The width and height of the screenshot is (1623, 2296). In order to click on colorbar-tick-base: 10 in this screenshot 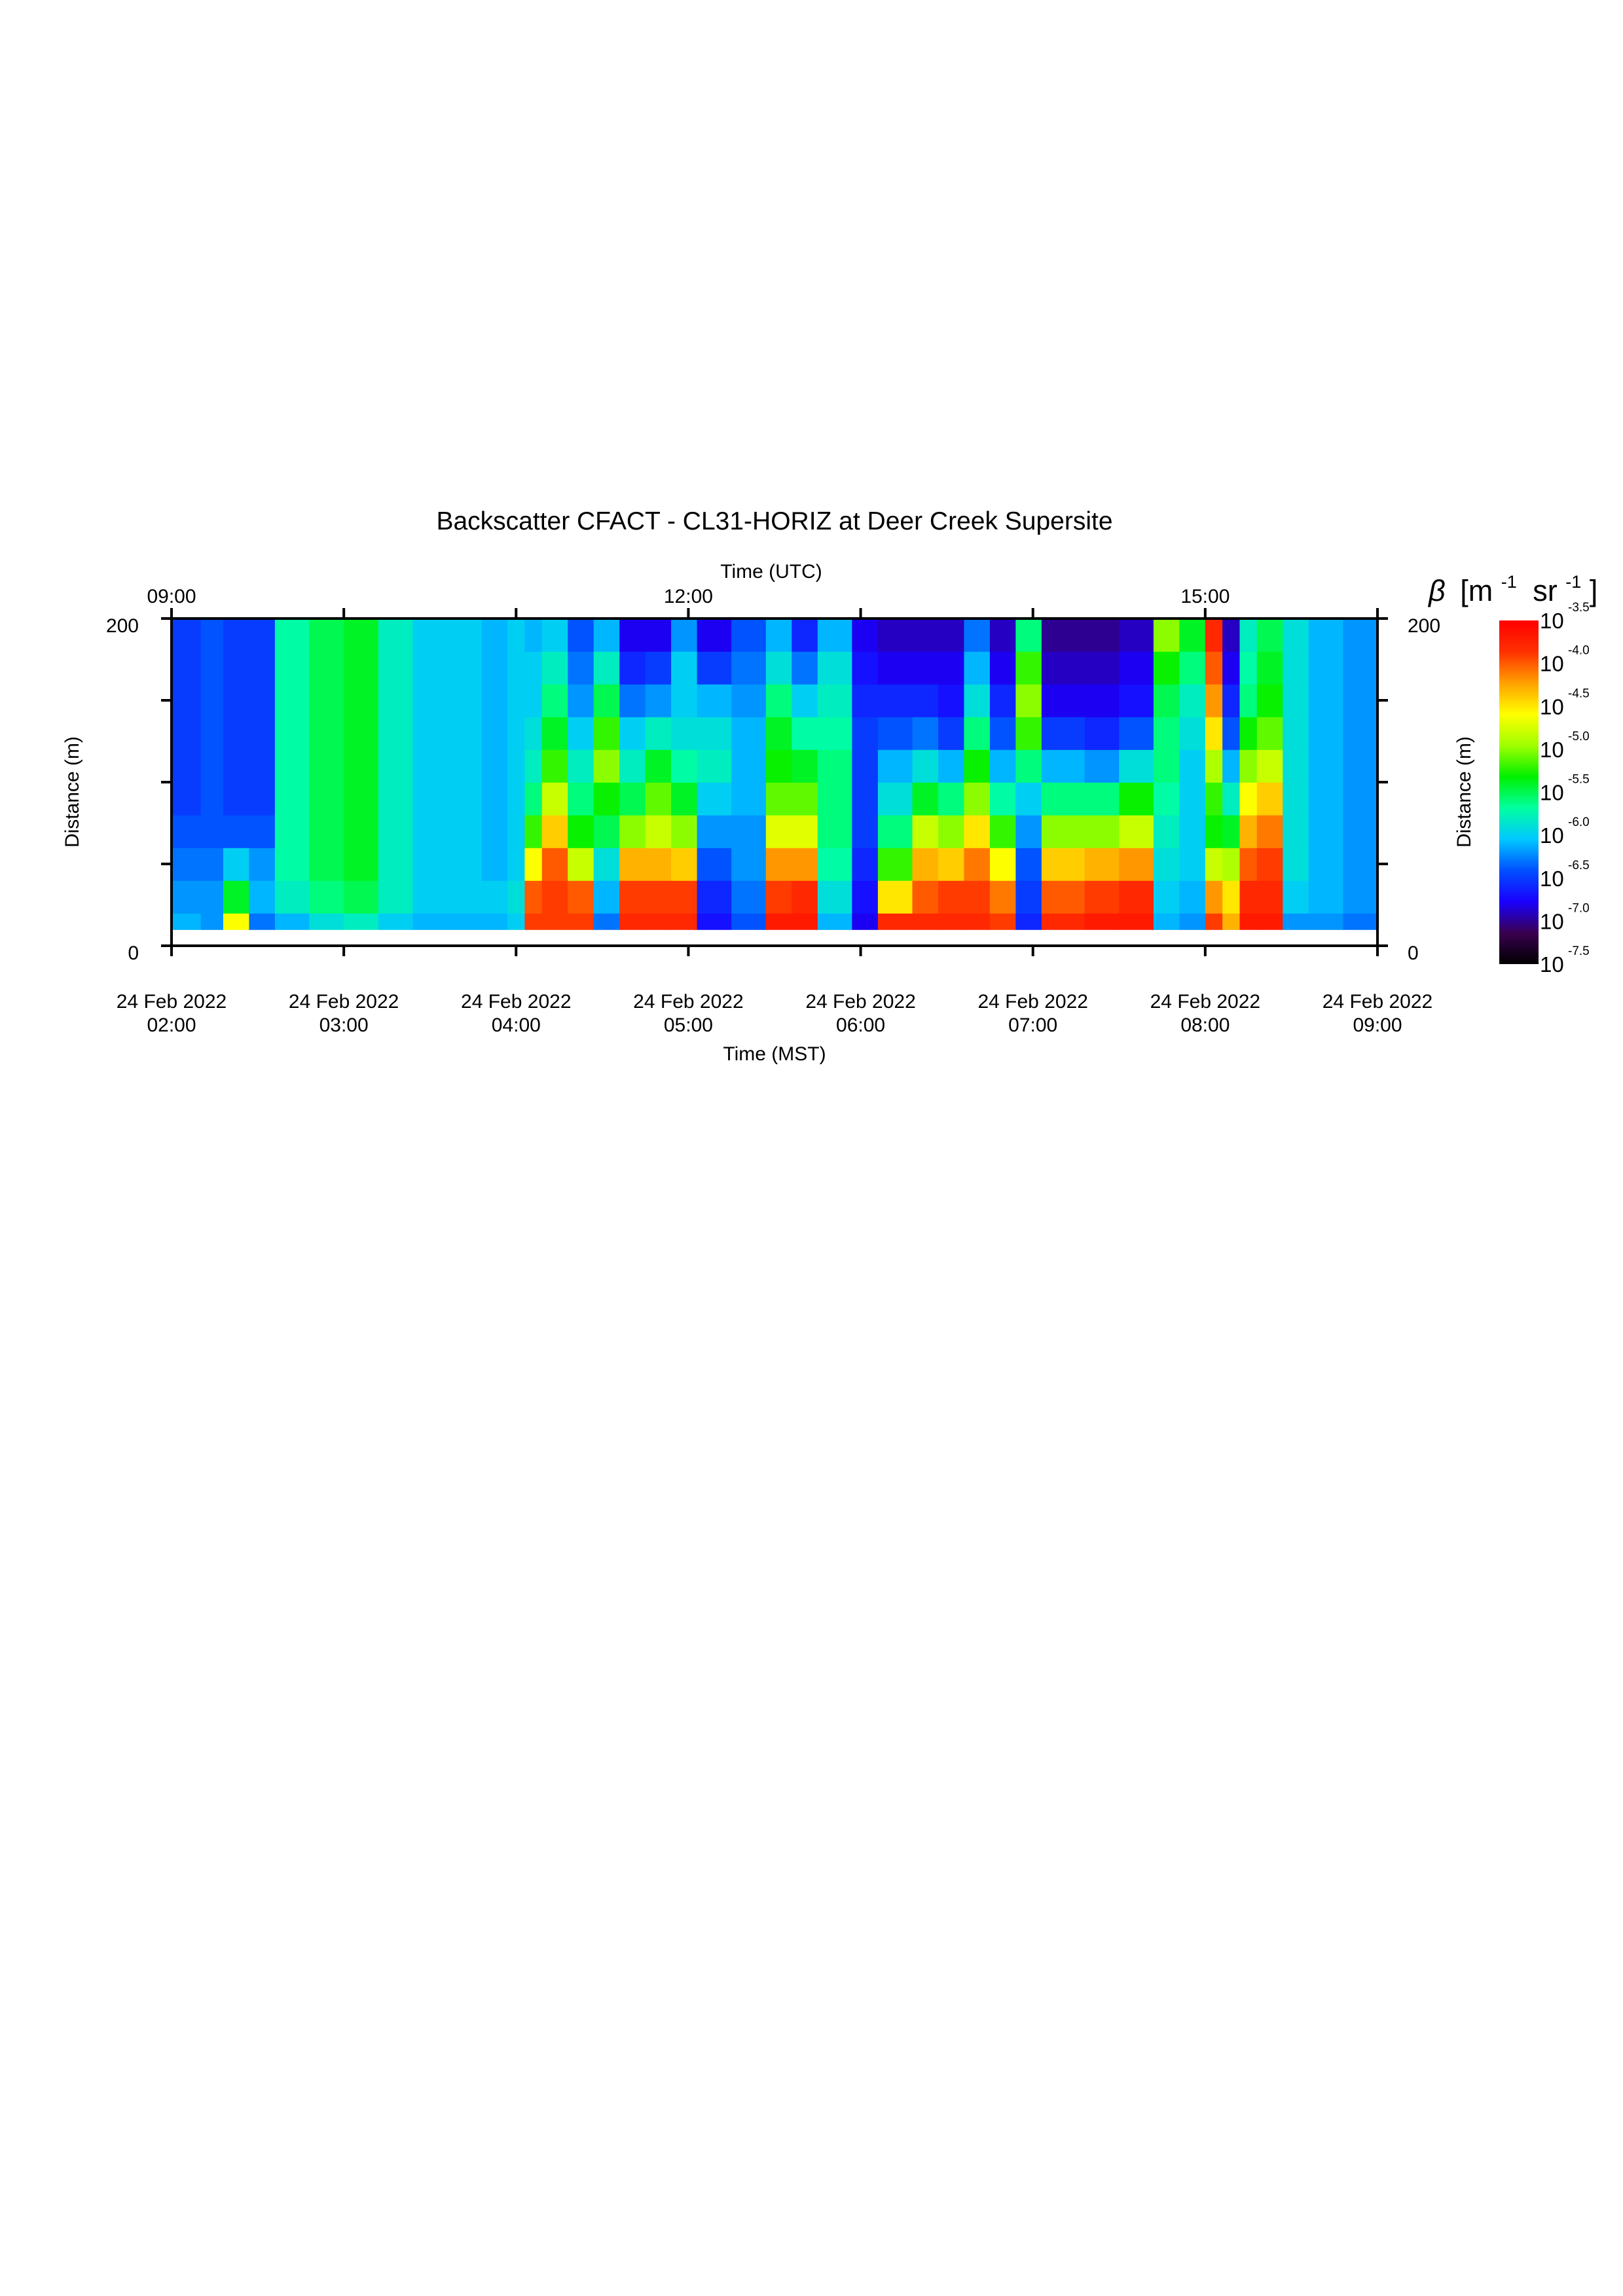, I will do `click(1552, 835)`.